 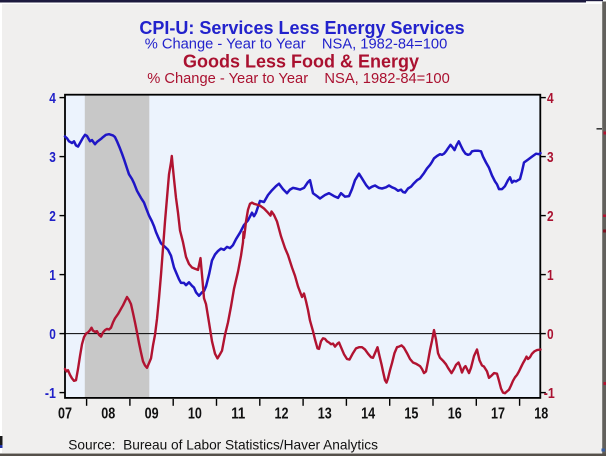 I want to click on svg-text: Goods Less Food & Energy, so click(x=301, y=62).